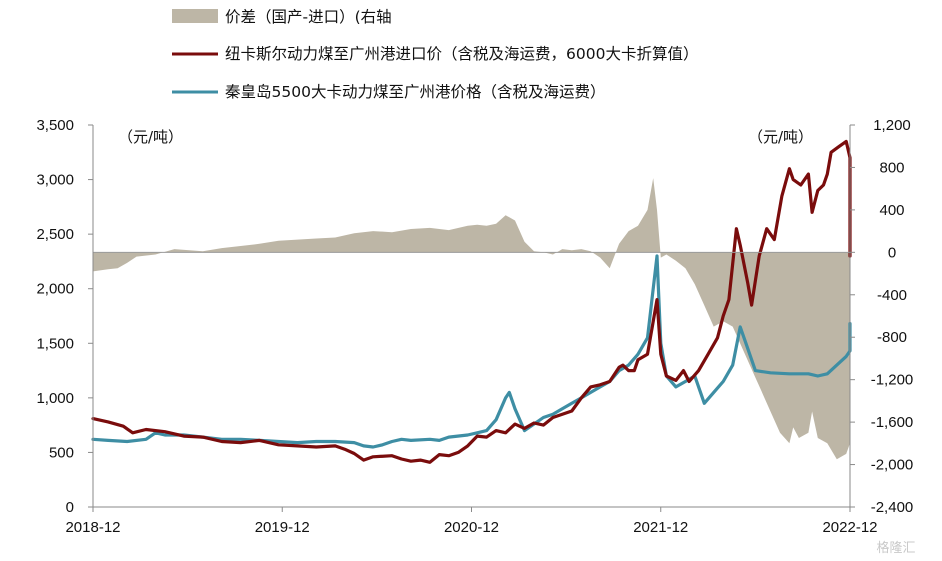 This screenshot has width=942, height=561. What do you see at coordinates (195, 16) in the screenshot?
I see `legend-swatch-spread` at bounding box center [195, 16].